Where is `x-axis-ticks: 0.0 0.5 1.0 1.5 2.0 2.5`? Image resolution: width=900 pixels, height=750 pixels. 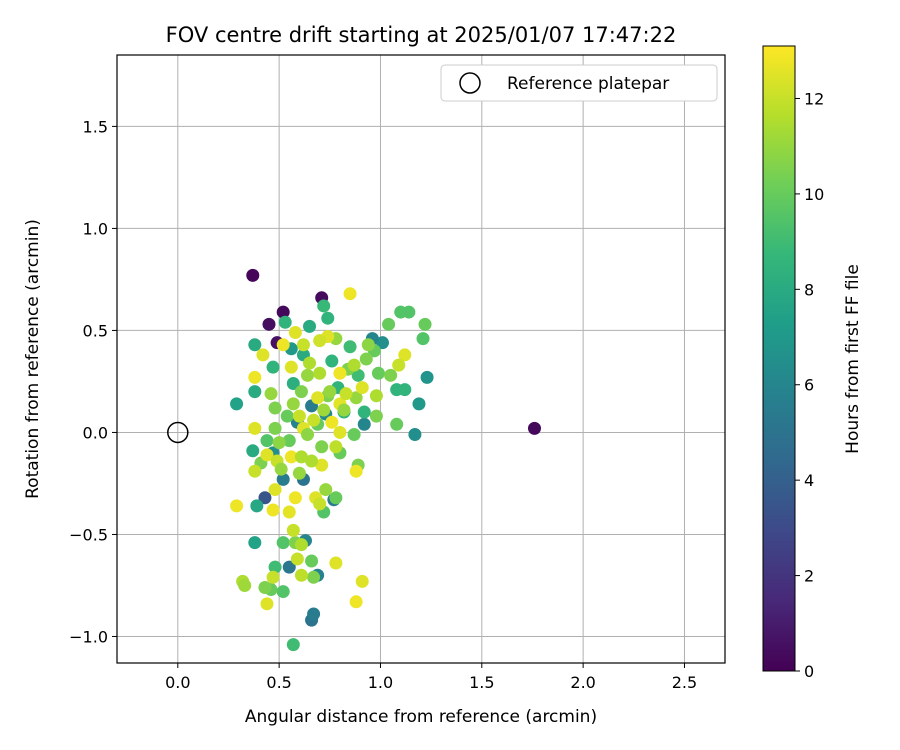 x-axis-ticks: 0.0 0.5 1.0 1.5 2.0 2.5 is located at coordinates (431, 677).